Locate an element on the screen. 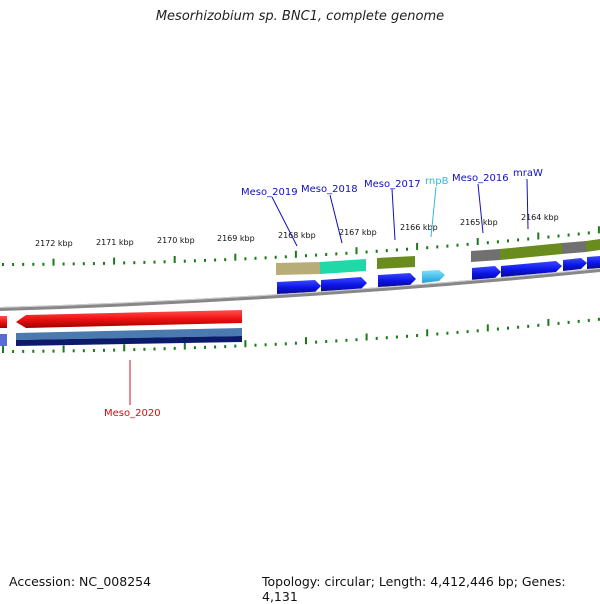 This screenshot has height=604, width=600. gene-label-rnpb: rnpB is located at coordinates (437, 181).